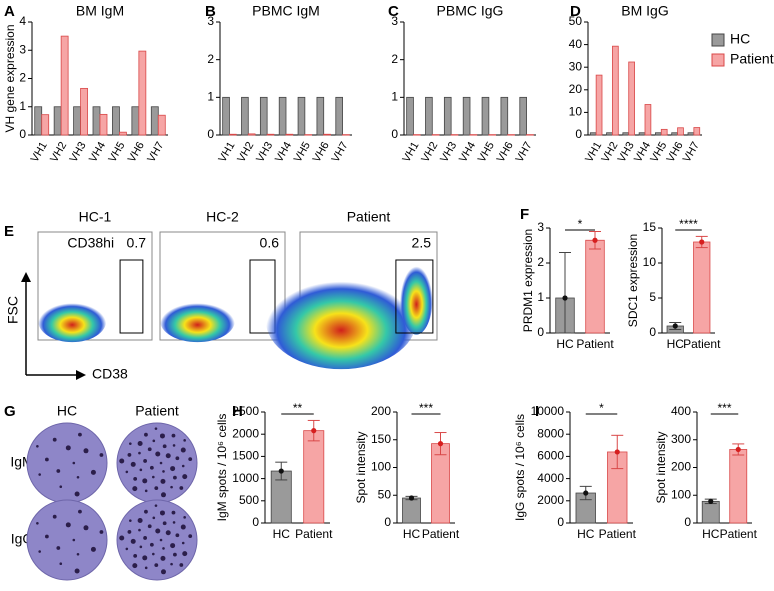 The image size is (774, 591). Describe the element at coordinates (369, 217) in the screenshot. I see `flow-title: Patient` at that location.